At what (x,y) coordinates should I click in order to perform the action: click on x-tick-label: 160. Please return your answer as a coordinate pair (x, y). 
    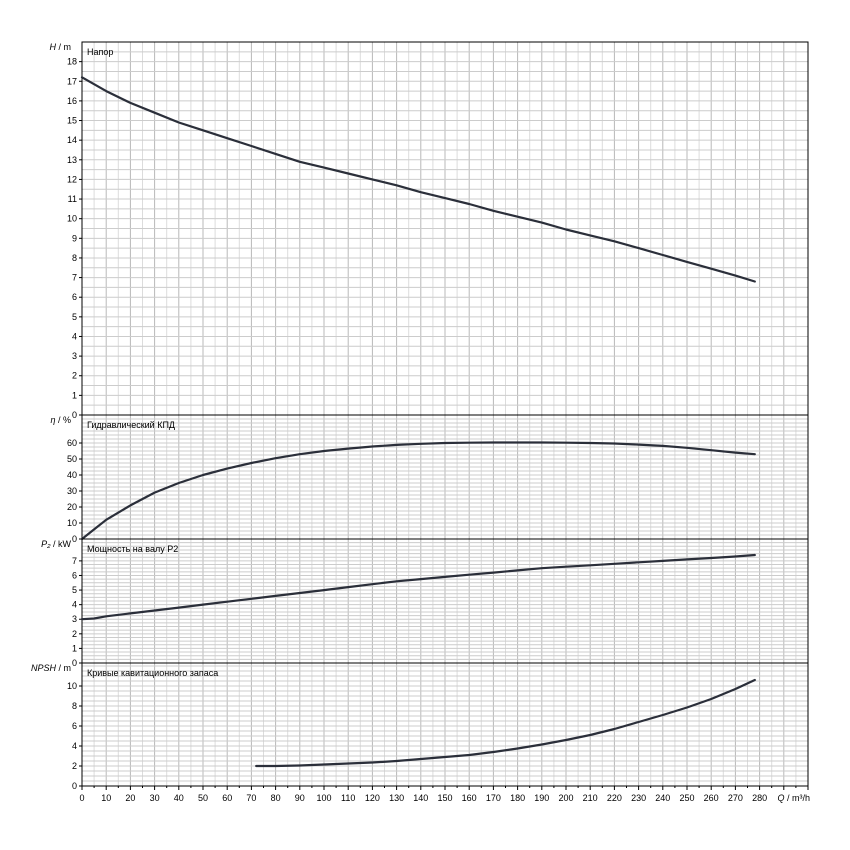
    Looking at the image, I should click on (469, 798).